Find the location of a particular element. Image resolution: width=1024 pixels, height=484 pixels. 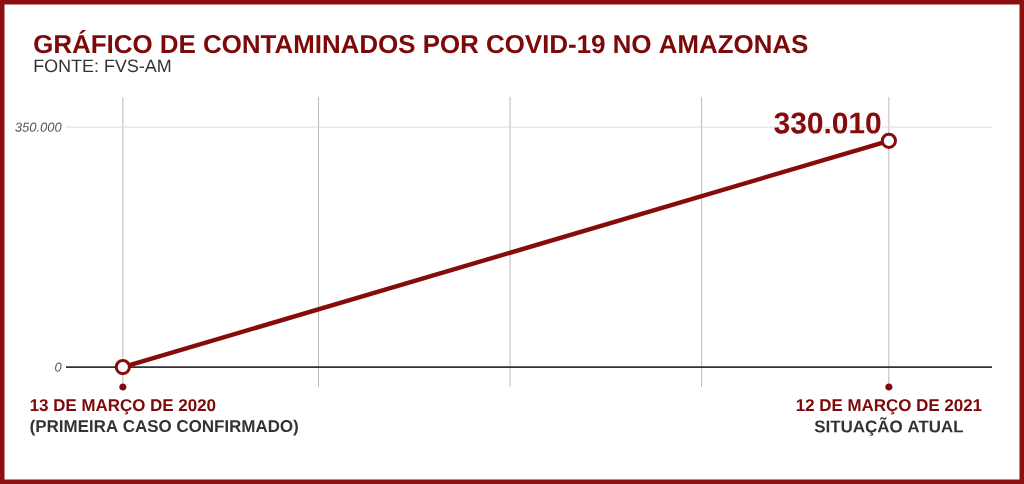

x-tick-label: 13 DE MARÇO DE 2020 is located at coordinates (123, 407).